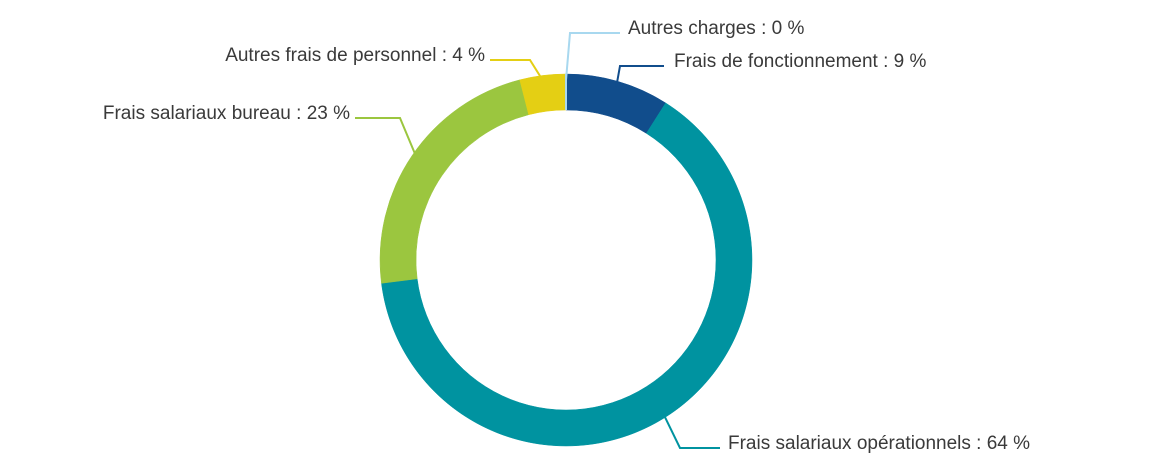 This screenshot has height=459, width=1154. What do you see at coordinates (716, 28) in the screenshot?
I see `slice-label: Autres charges : 0 %` at bounding box center [716, 28].